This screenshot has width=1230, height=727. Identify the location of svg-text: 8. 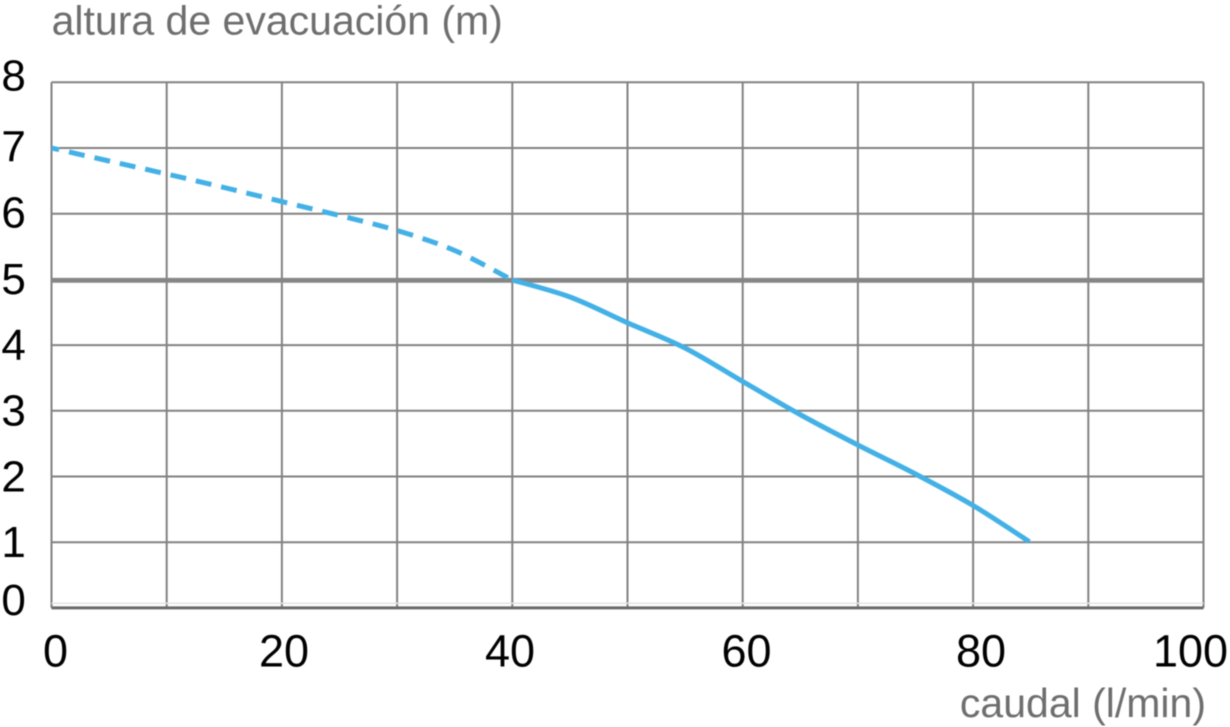
(13, 76).